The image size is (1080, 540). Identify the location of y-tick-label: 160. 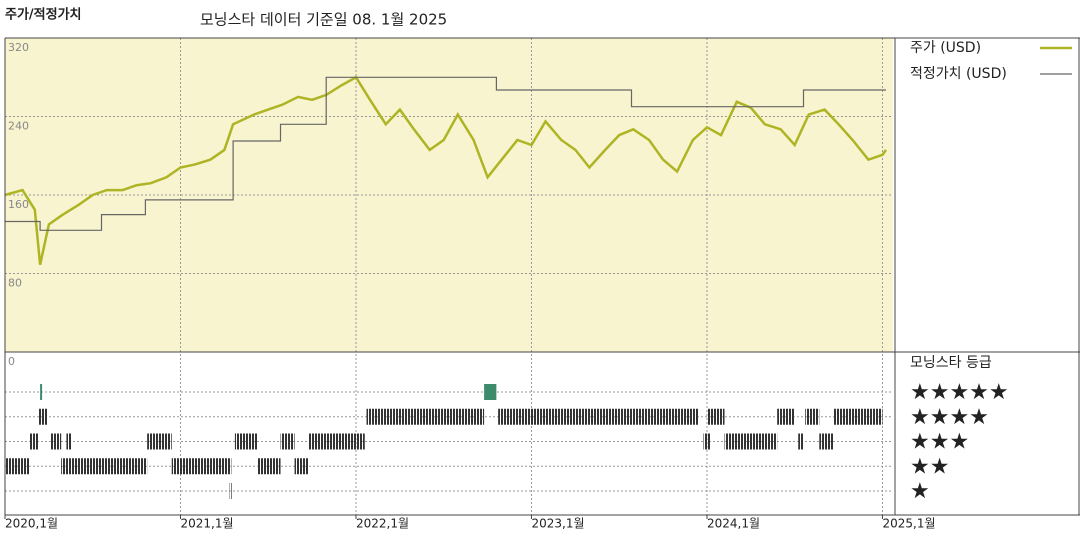
(18, 204).